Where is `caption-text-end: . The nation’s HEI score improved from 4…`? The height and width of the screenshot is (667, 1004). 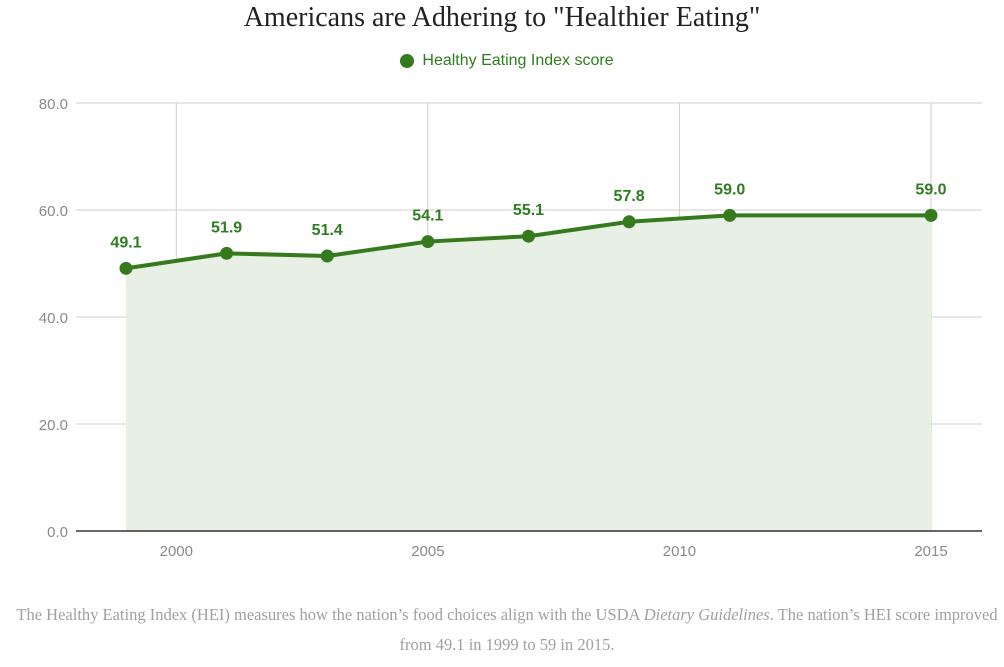 caption-text-end: . The nation’s HEI score improved from 4… is located at coordinates (698, 629).